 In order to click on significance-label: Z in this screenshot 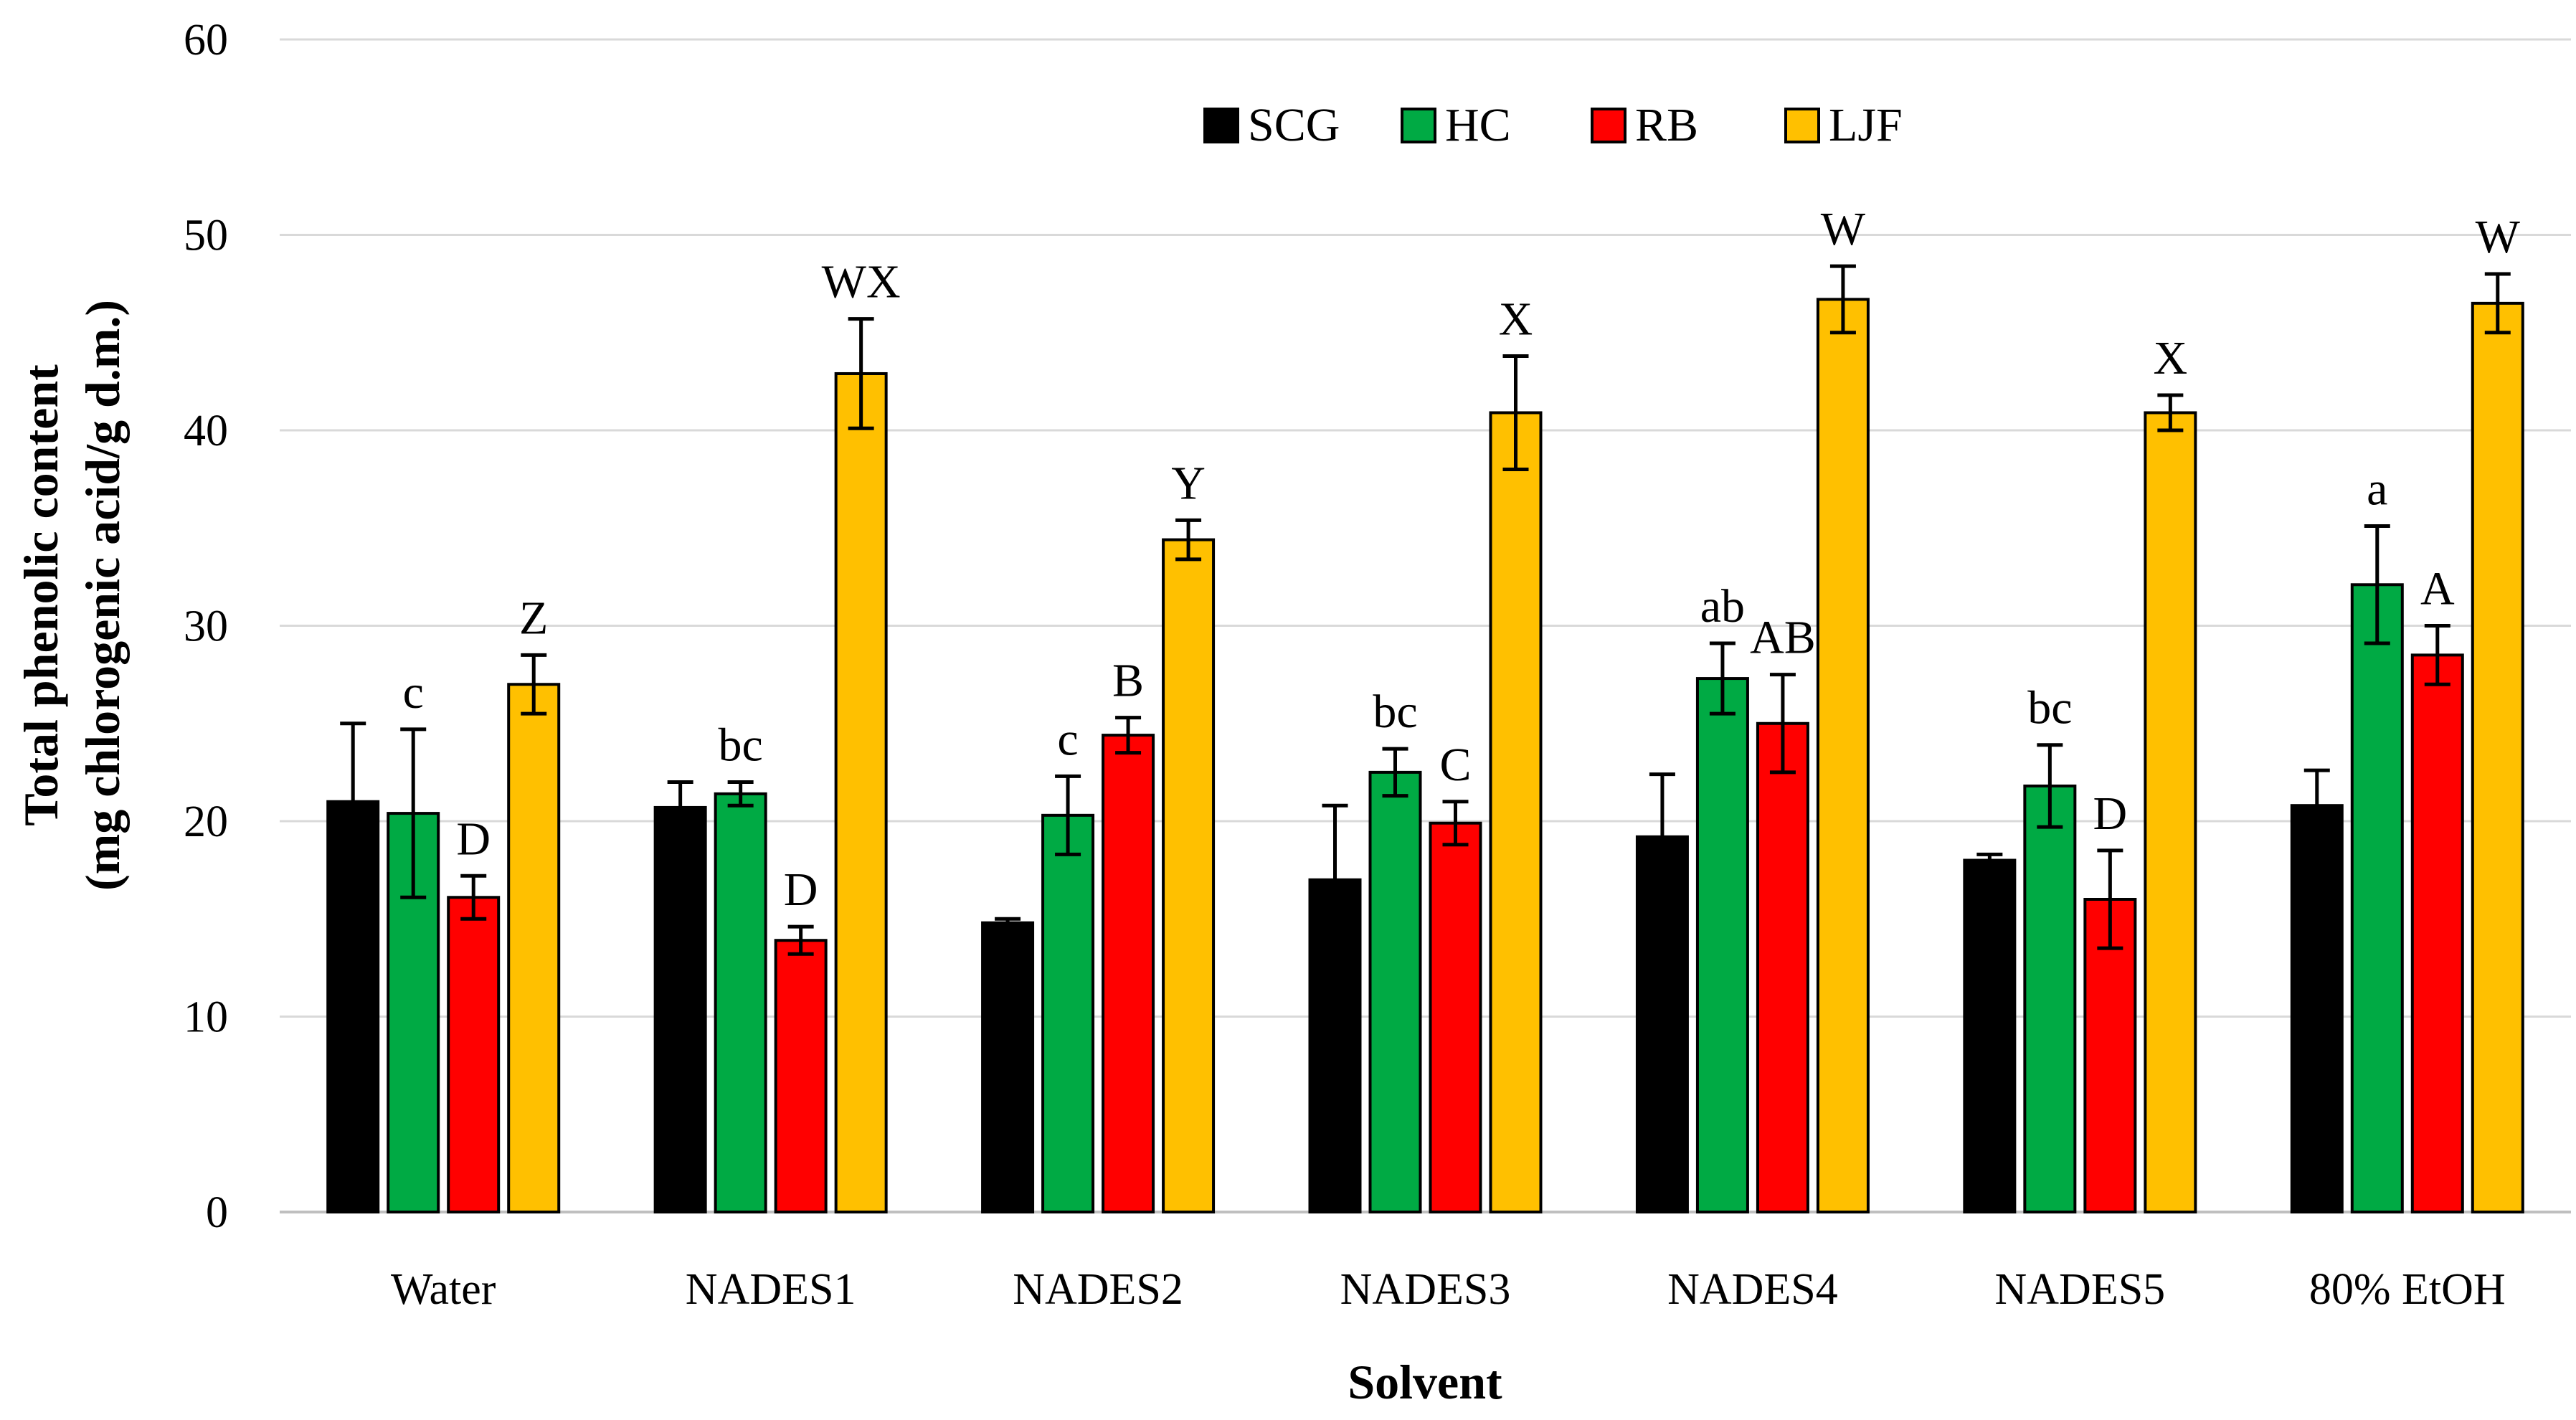, I will do `click(533, 618)`.